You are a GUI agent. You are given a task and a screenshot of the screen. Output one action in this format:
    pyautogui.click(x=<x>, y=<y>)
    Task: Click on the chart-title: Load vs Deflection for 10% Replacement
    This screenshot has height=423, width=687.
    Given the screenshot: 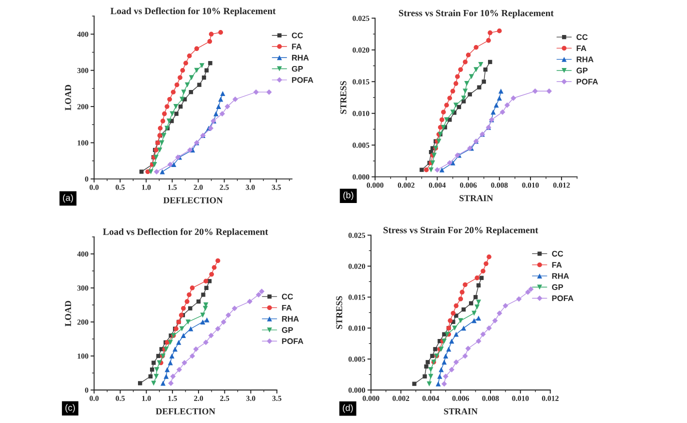 What is the action you would take?
    pyautogui.click(x=193, y=11)
    